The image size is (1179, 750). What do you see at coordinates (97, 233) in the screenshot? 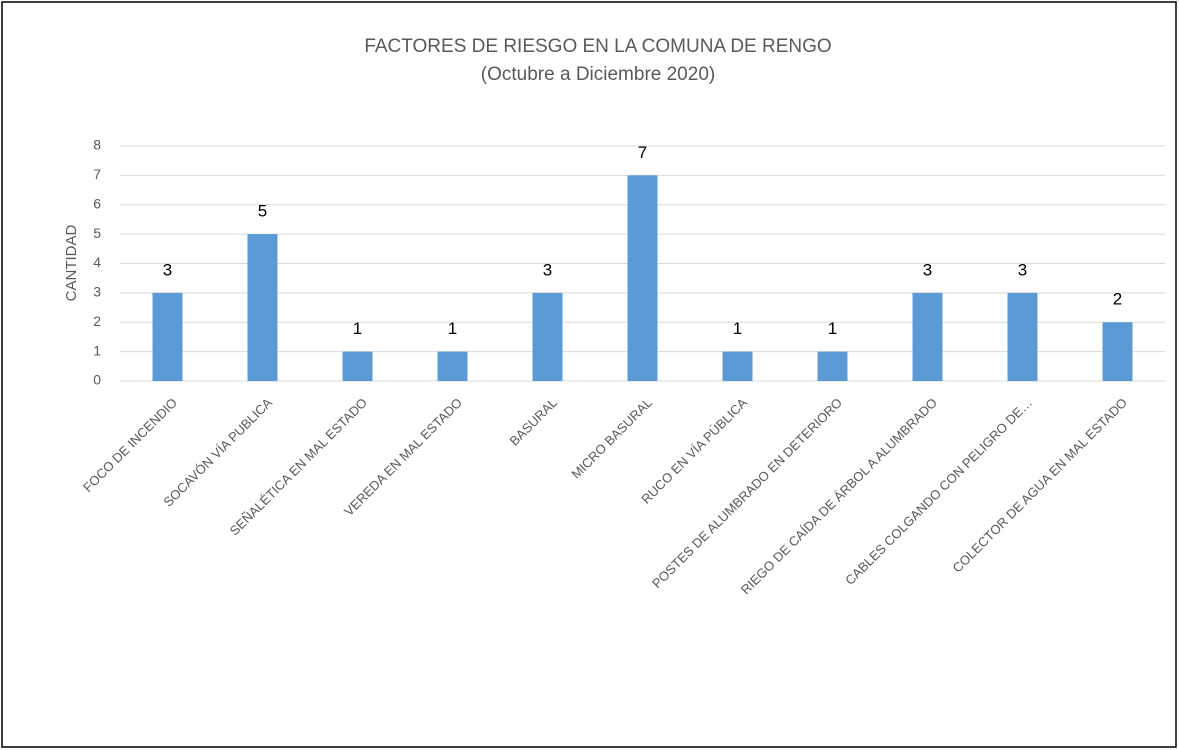
I see `y-tick-label: 5` at bounding box center [97, 233].